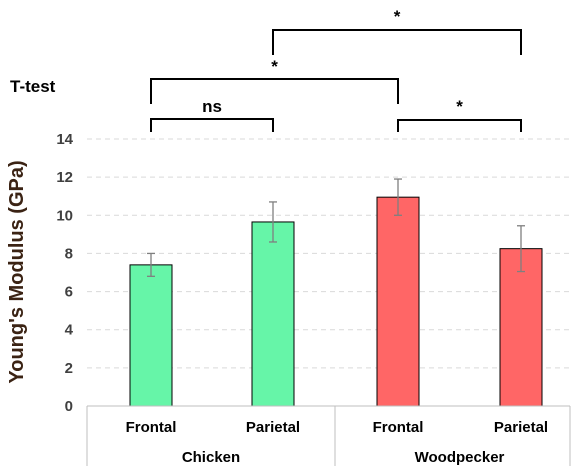 This screenshot has height=466, width=580. I want to click on y-tick-label: 4, so click(69, 330).